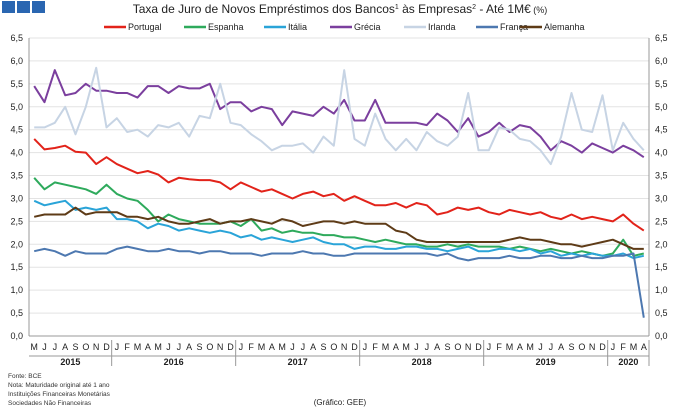  I want to click on y-tick-label-left: 4,5, so click(16, 130).